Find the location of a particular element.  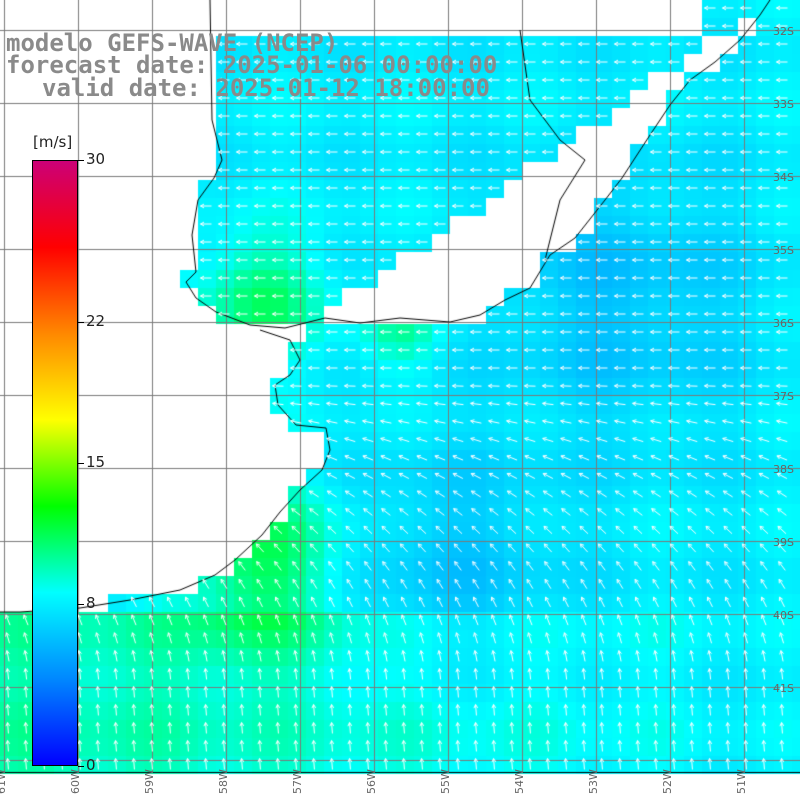

latitude-label: 41S is located at coordinates (783, 688).